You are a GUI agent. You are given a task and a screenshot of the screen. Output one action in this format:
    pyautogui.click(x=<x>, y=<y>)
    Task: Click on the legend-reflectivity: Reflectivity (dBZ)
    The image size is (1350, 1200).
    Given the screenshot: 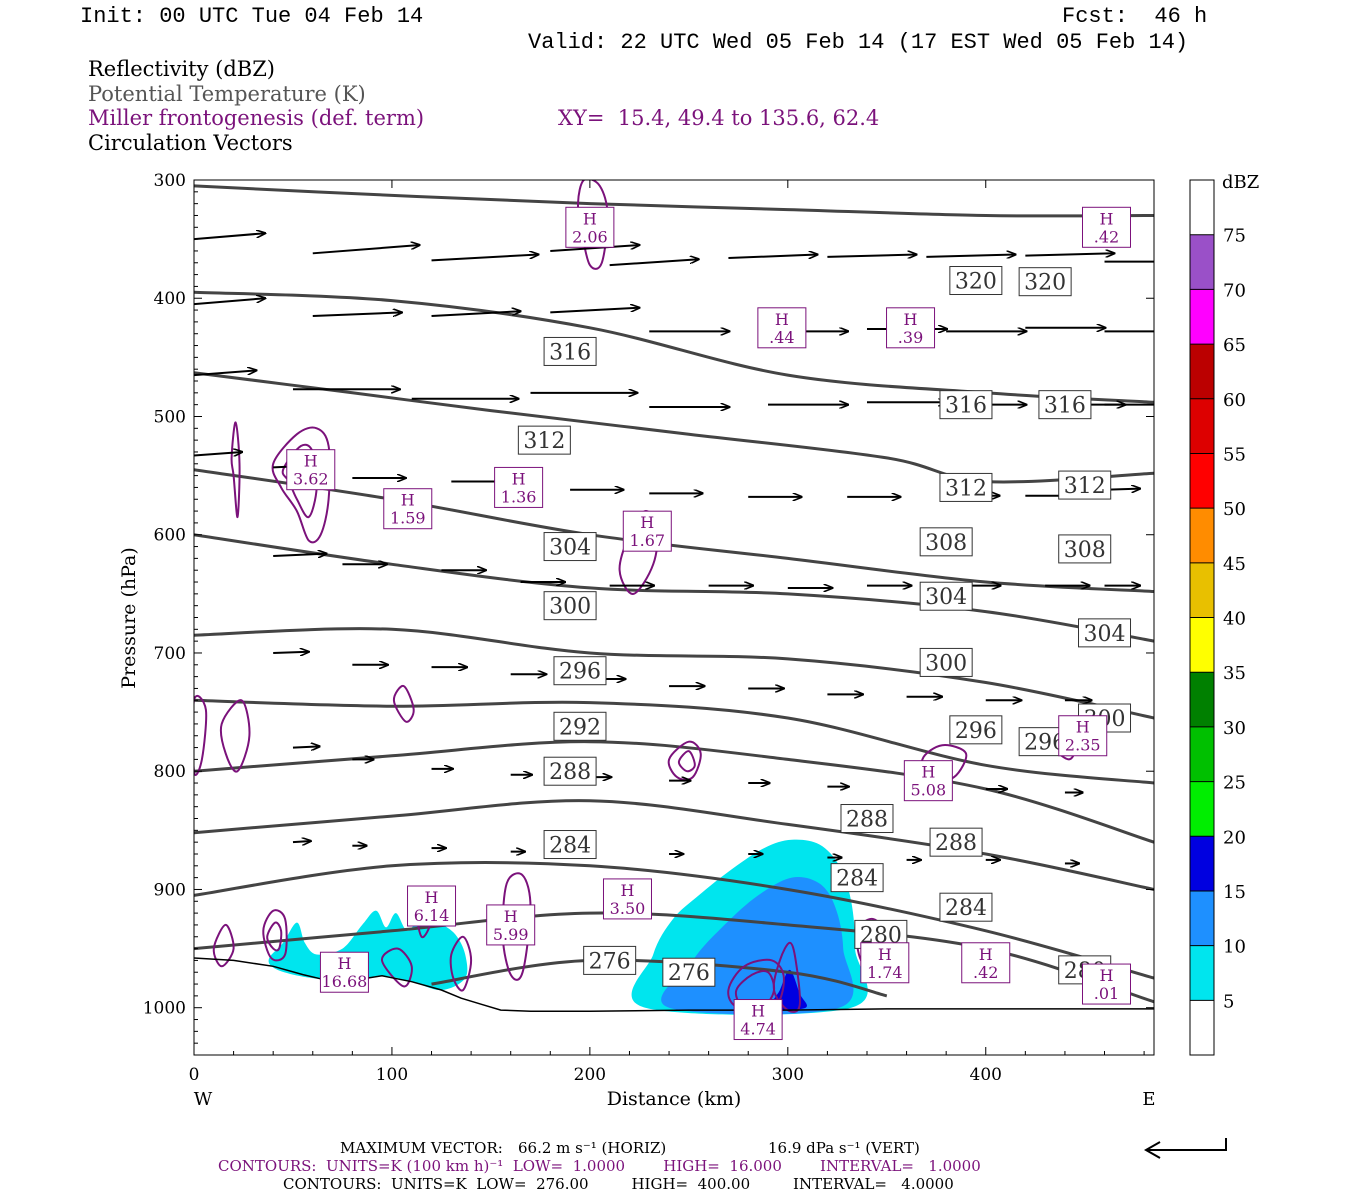 What is the action you would take?
    pyautogui.click(x=182, y=69)
    